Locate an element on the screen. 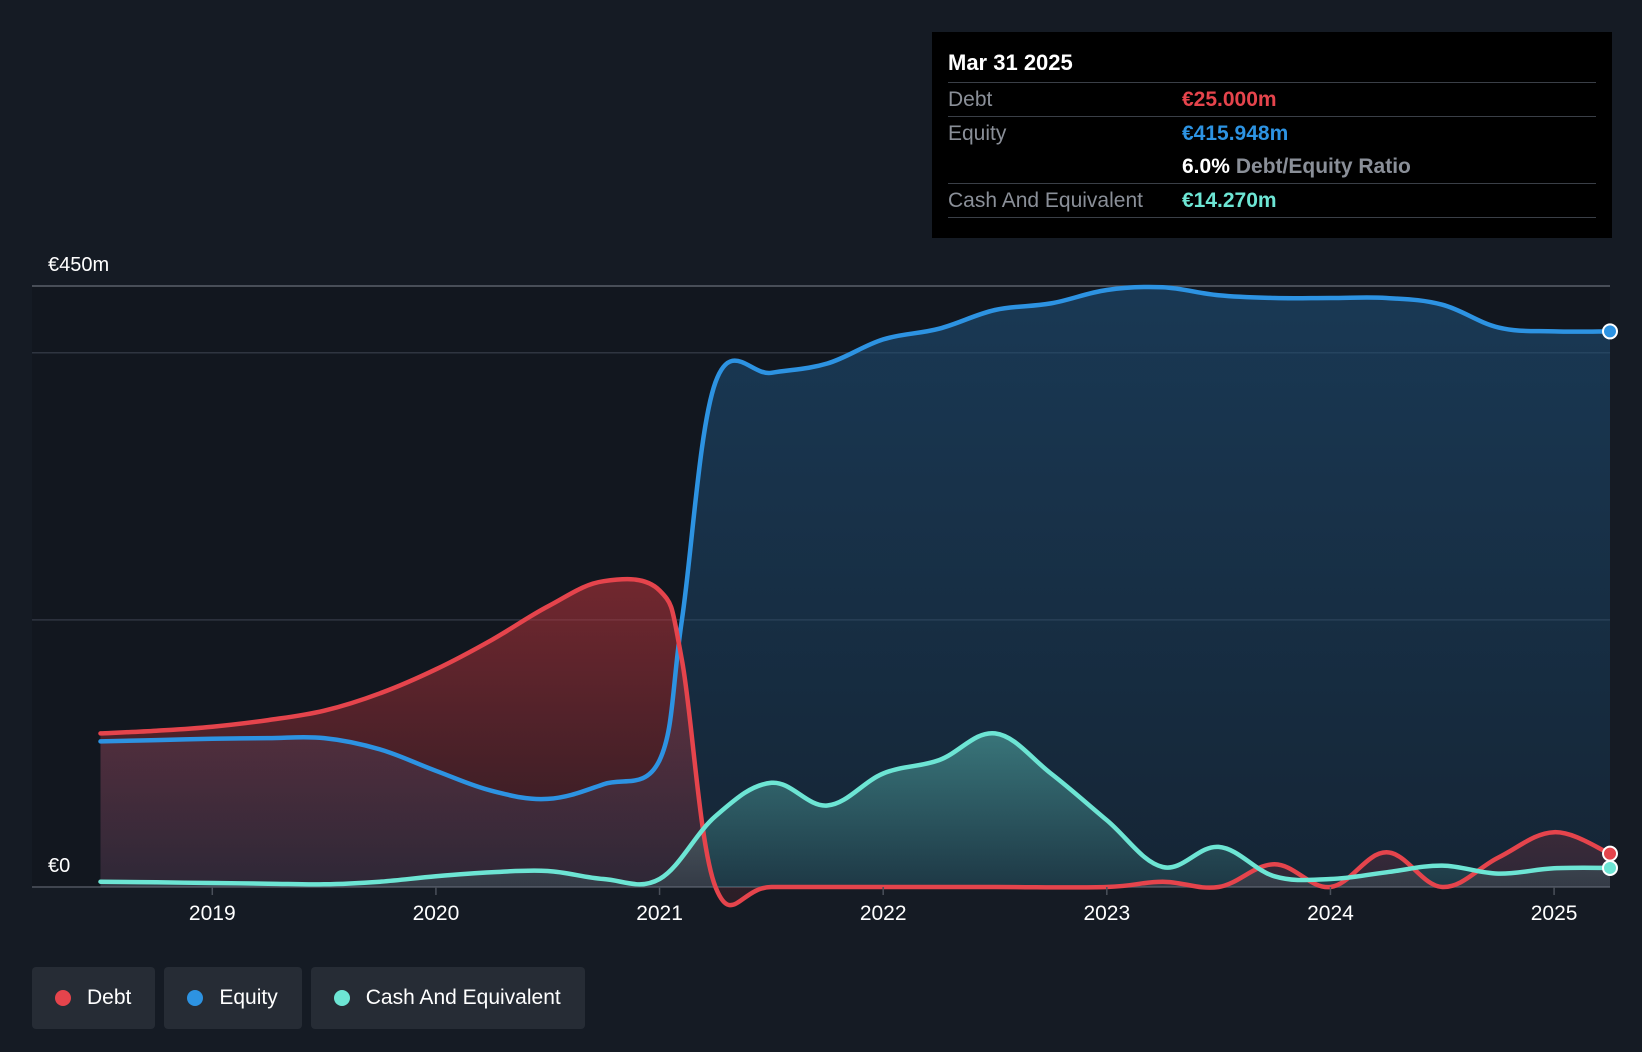 This screenshot has height=1052, width=1642. legend: Debt Equity Cash And Equivalent is located at coordinates (308, 998).